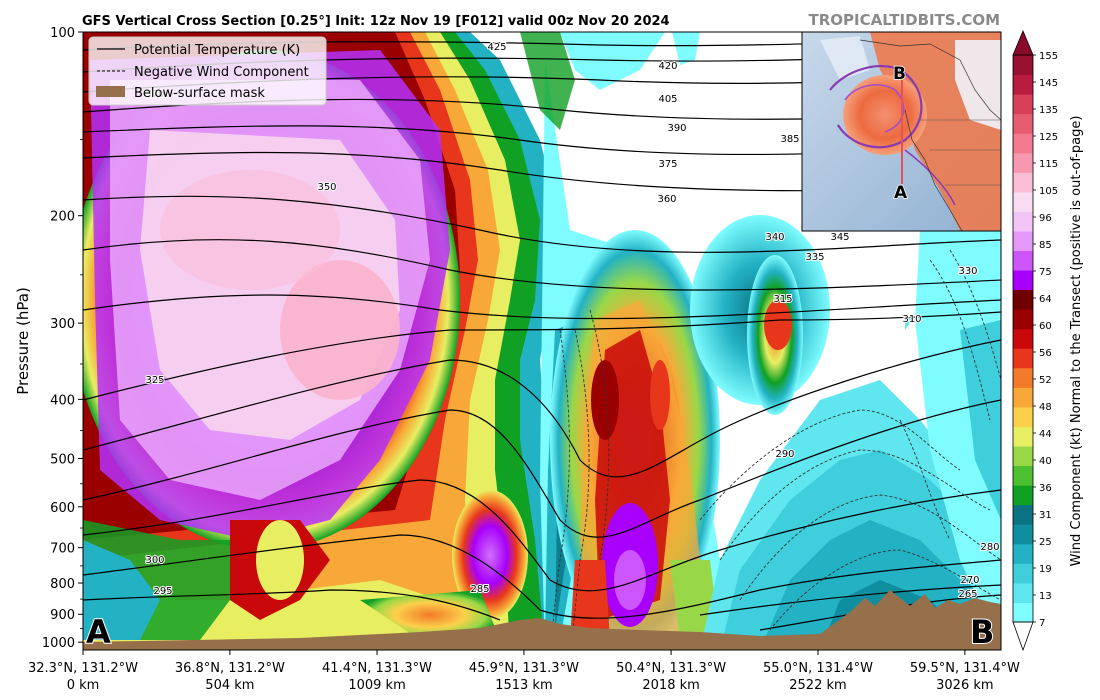  I want to click on colorbar-tick-label: 40, so click(1045, 461).